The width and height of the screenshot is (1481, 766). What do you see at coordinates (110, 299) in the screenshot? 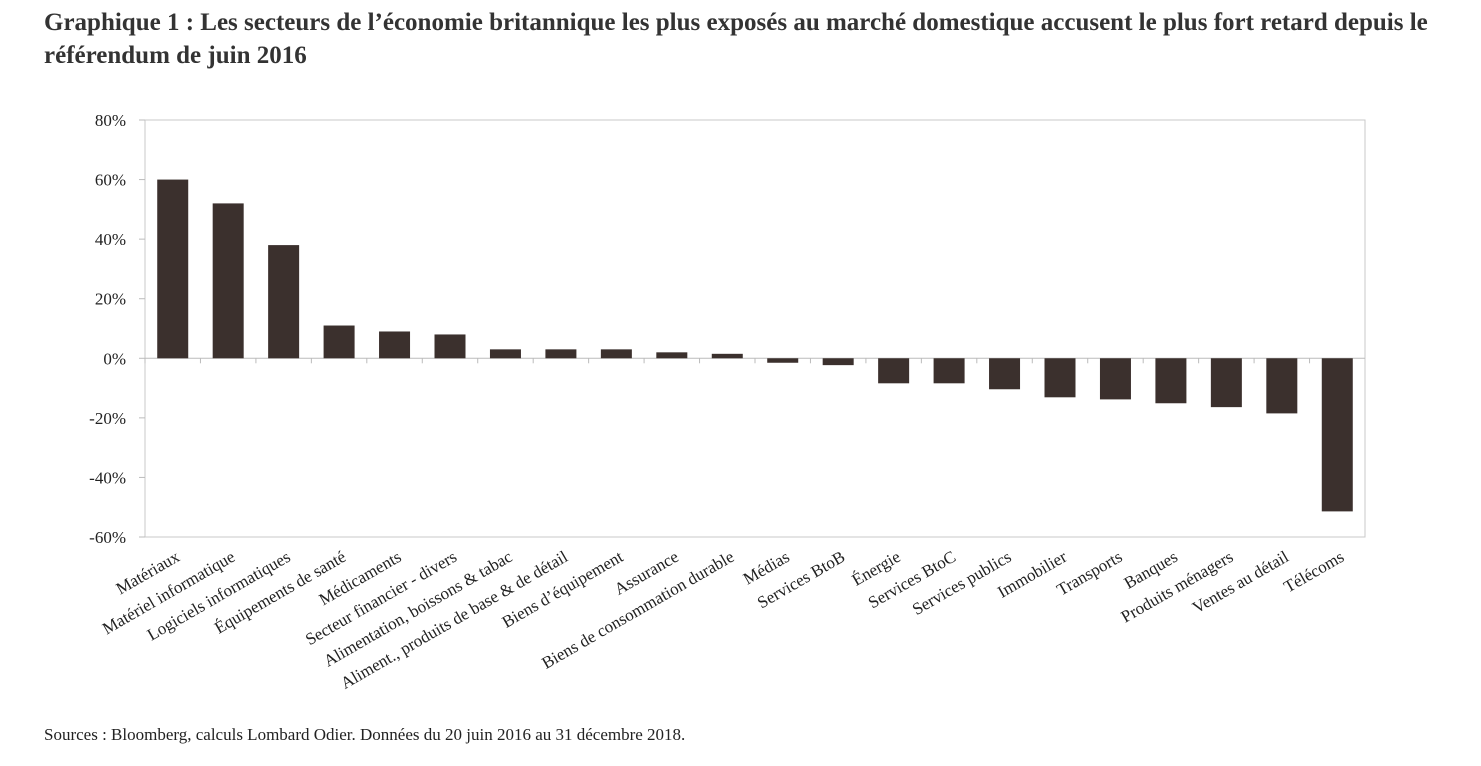
I see `y-tick-label: 20%` at bounding box center [110, 299].